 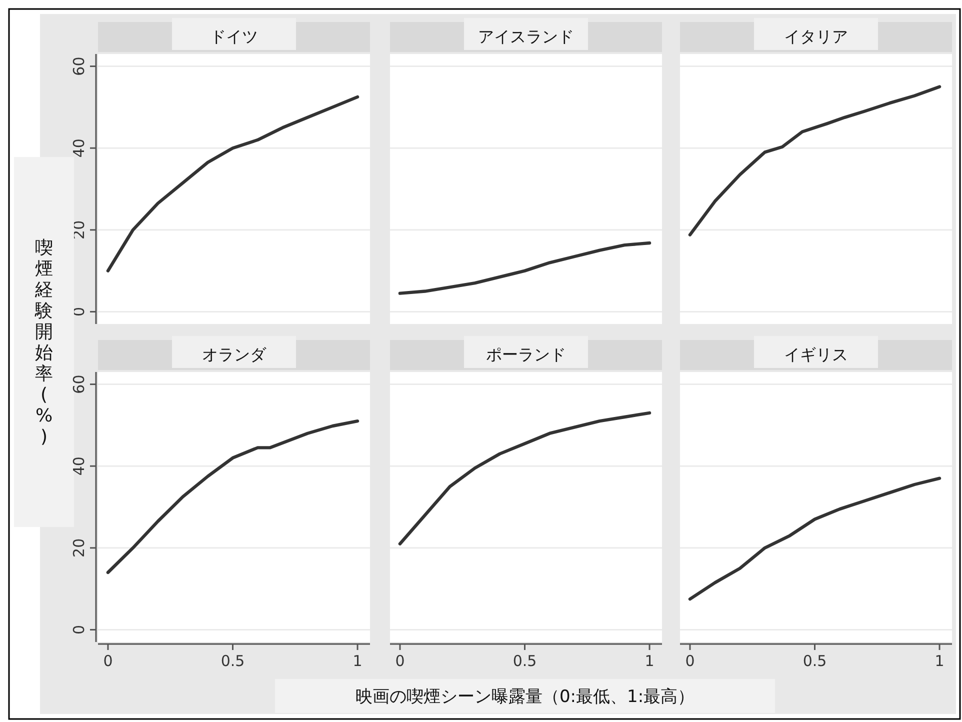 What do you see at coordinates (44, 343) in the screenshot?
I see `text: 喫煙経験開始率(%)` at bounding box center [44, 343].